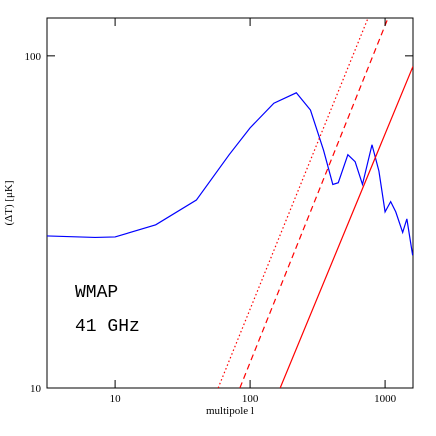 This screenshot has width=436, height=436. Describe the element at coordinates (385, 399) in the screenshot. I see `x-tick-label: 1000` at that location.